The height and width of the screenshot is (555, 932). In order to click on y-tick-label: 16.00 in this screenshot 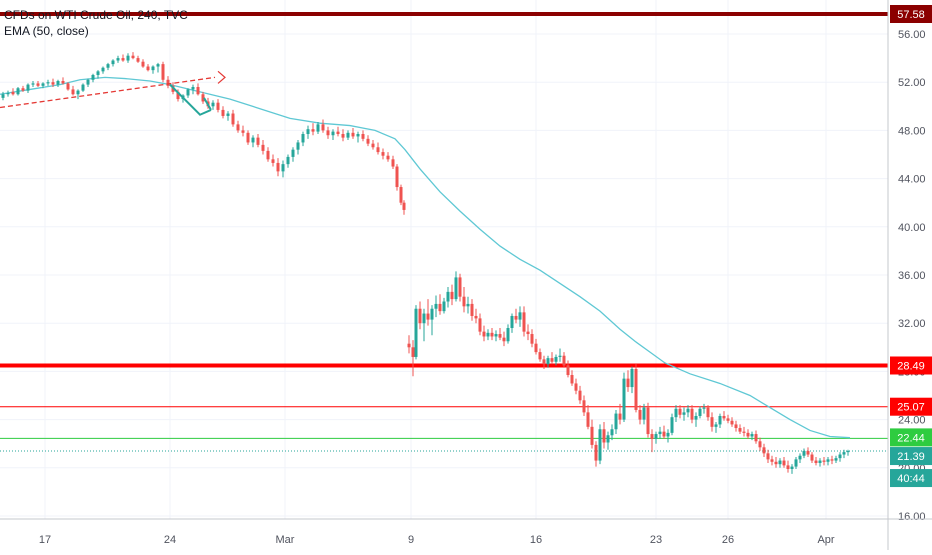, I will do `click(912, 517)`.